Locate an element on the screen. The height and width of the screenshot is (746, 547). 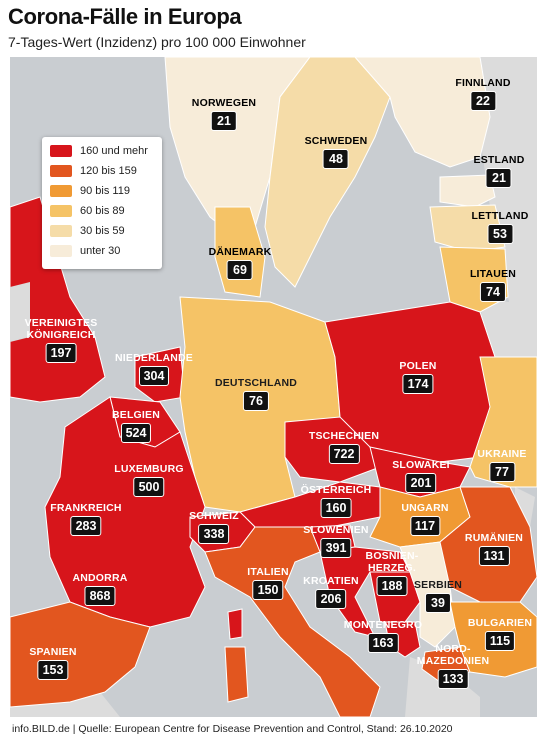
country-value: 76 is located at coordinates (256, 401).